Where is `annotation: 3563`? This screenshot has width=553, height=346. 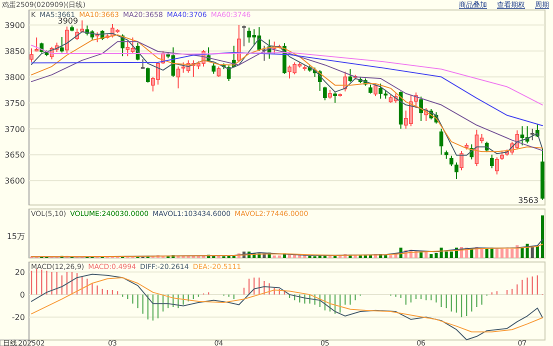 annotation: 3563 is located at coordinates (528, 200).